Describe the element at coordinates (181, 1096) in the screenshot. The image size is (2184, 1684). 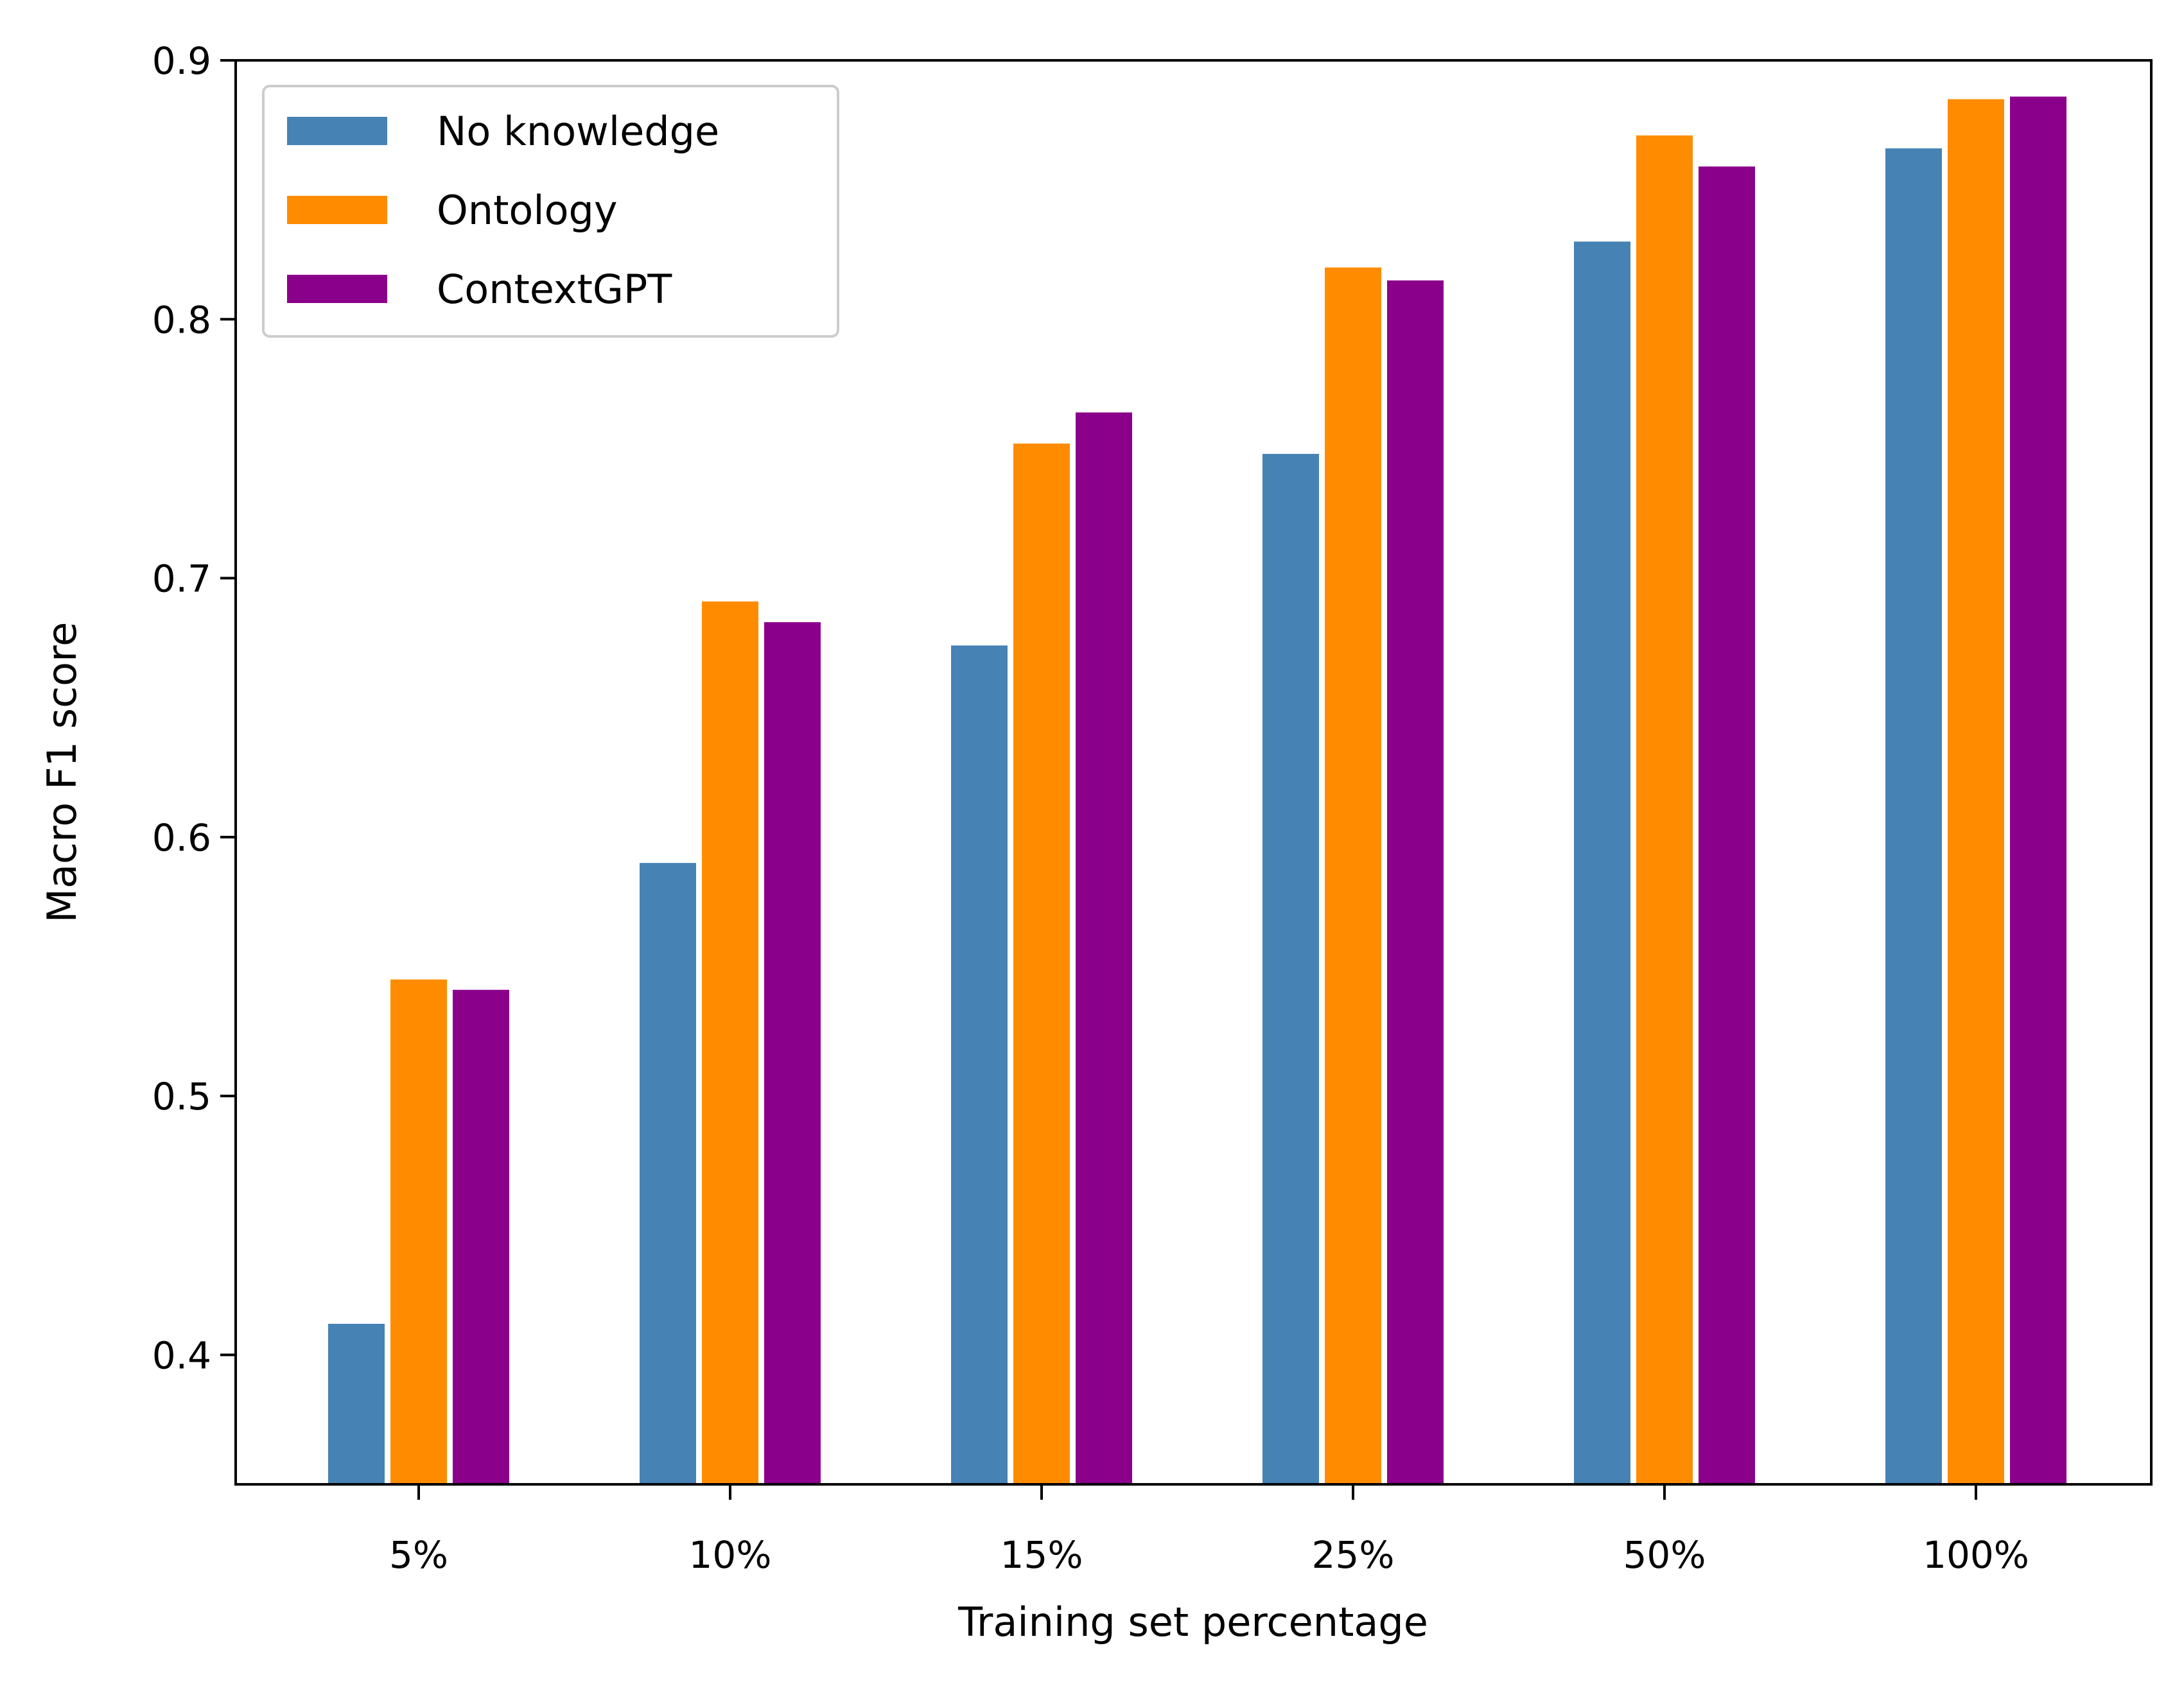
I see `y-tick-label: 0.5` at that location.